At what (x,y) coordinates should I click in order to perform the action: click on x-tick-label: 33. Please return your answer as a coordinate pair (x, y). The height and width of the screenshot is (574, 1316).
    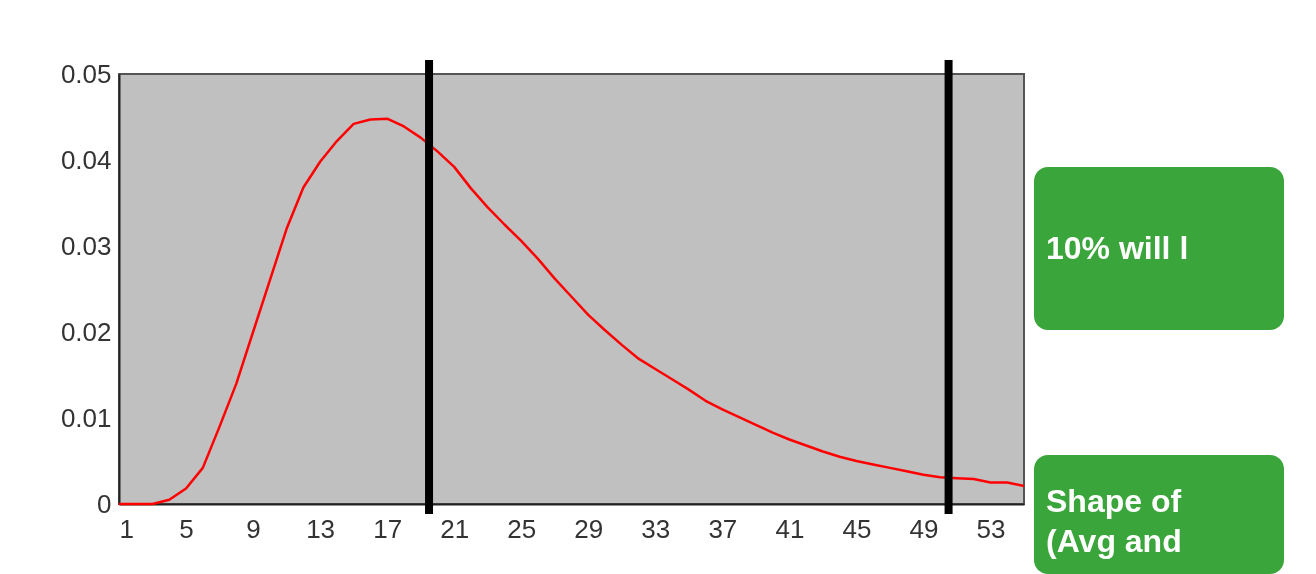
    Looking at the image, I should click on (656, 528).